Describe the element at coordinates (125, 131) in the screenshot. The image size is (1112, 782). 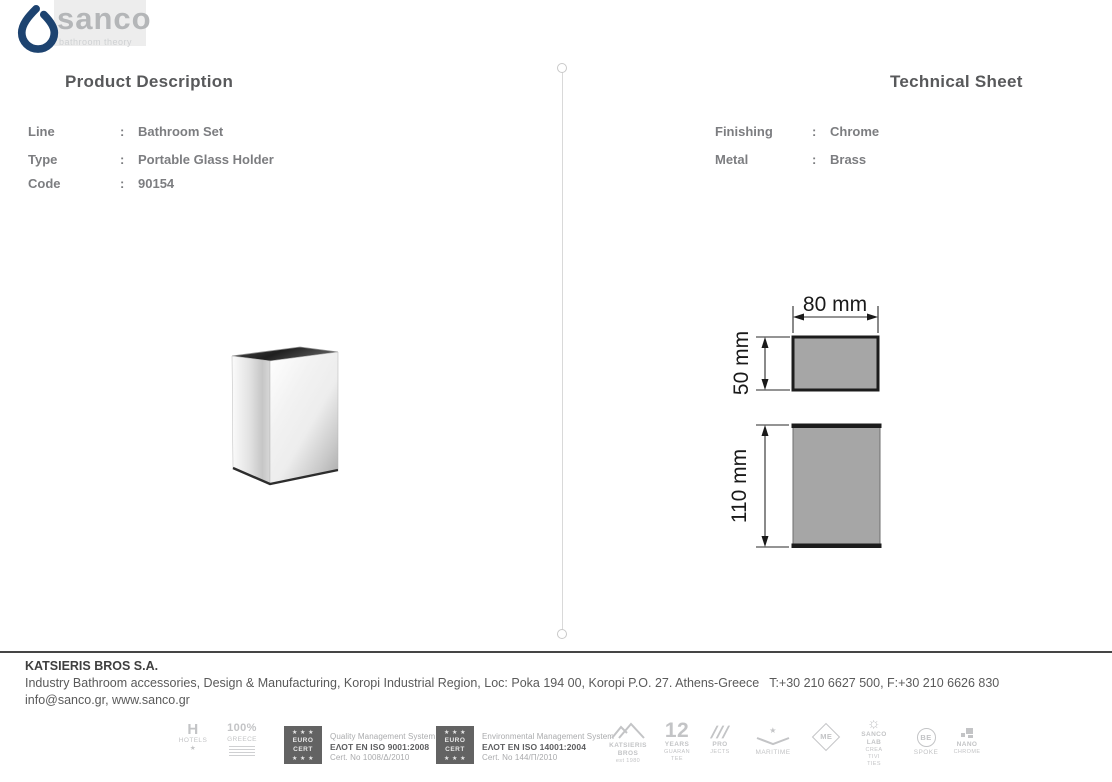
I see `field-line: Line : Bathroom Set` at that location.